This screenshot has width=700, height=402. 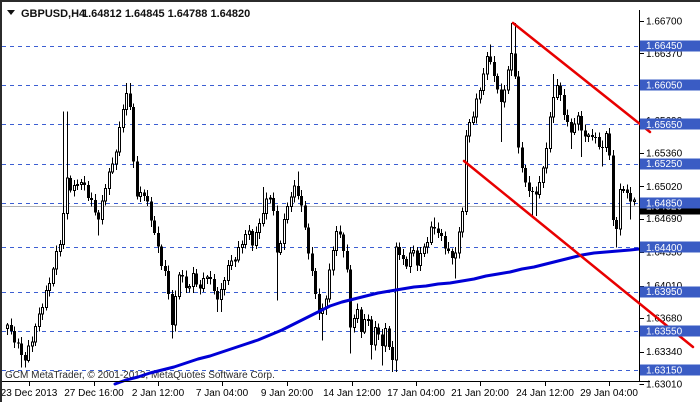 What do you see at coordinates (158, 393) in the screenshot?
I see `time-axis-label: 2 Jan 12:00` at bounding box center [158, 393].